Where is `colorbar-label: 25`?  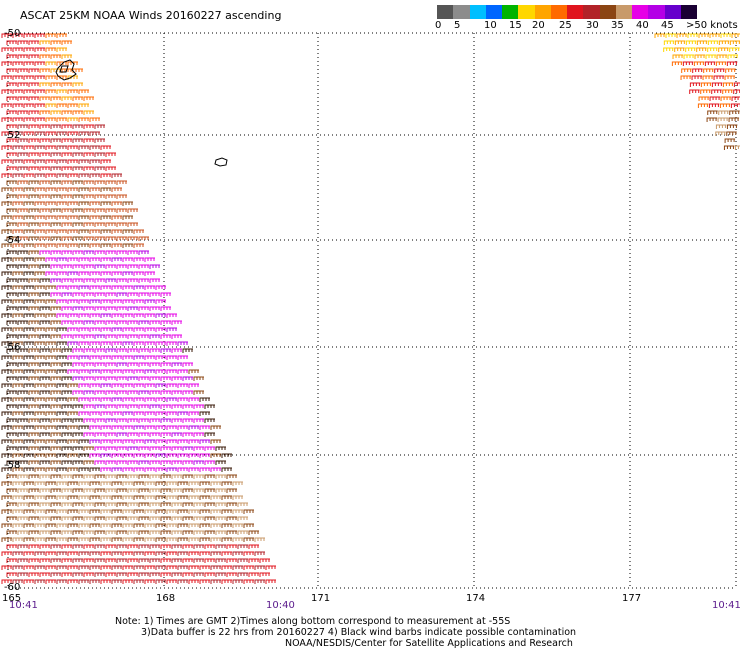
colorbar-label: 25 is located at coordinates (565, 25).